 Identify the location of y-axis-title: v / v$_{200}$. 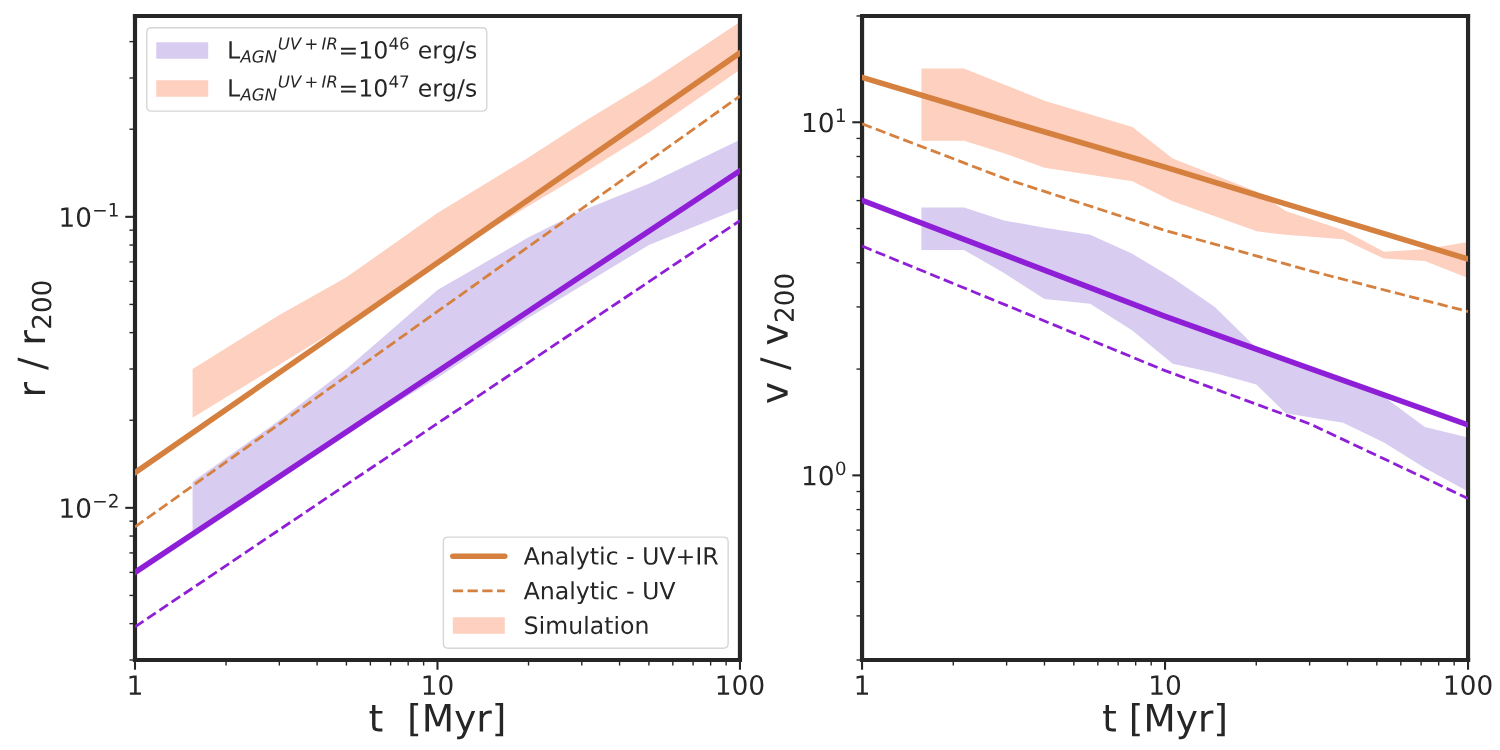
(777, 339).